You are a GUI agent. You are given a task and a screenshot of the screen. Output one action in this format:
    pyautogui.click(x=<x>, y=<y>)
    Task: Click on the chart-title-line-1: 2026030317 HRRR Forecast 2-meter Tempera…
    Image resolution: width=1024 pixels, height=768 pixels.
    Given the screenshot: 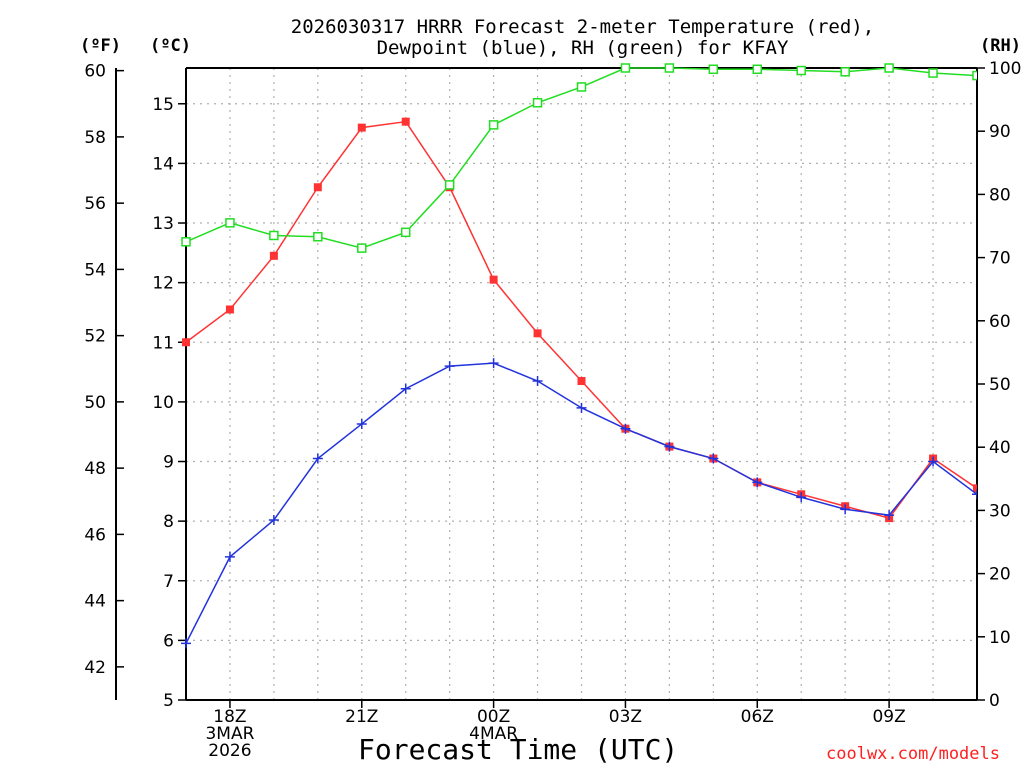 What is the action you would take?
    pyautogui.click(x=582, y=27)
    